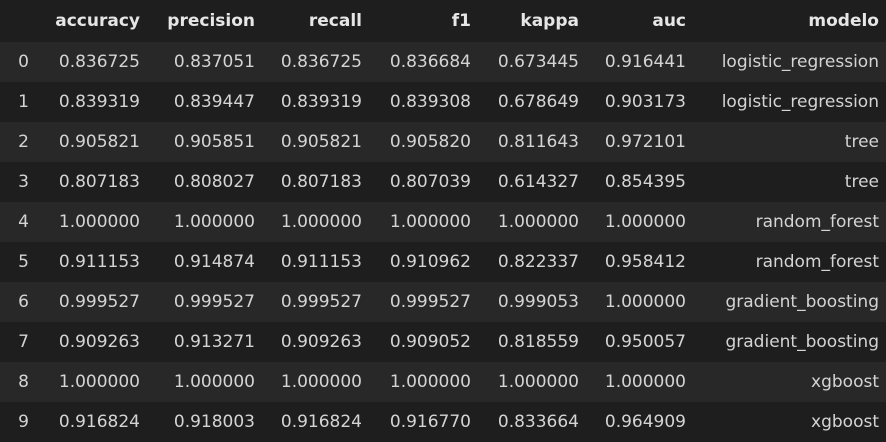  What do you see at coordinates (430, 422) in the screenshot?
I see `table-cell: 0.916770` at bounding box center [430, 422].